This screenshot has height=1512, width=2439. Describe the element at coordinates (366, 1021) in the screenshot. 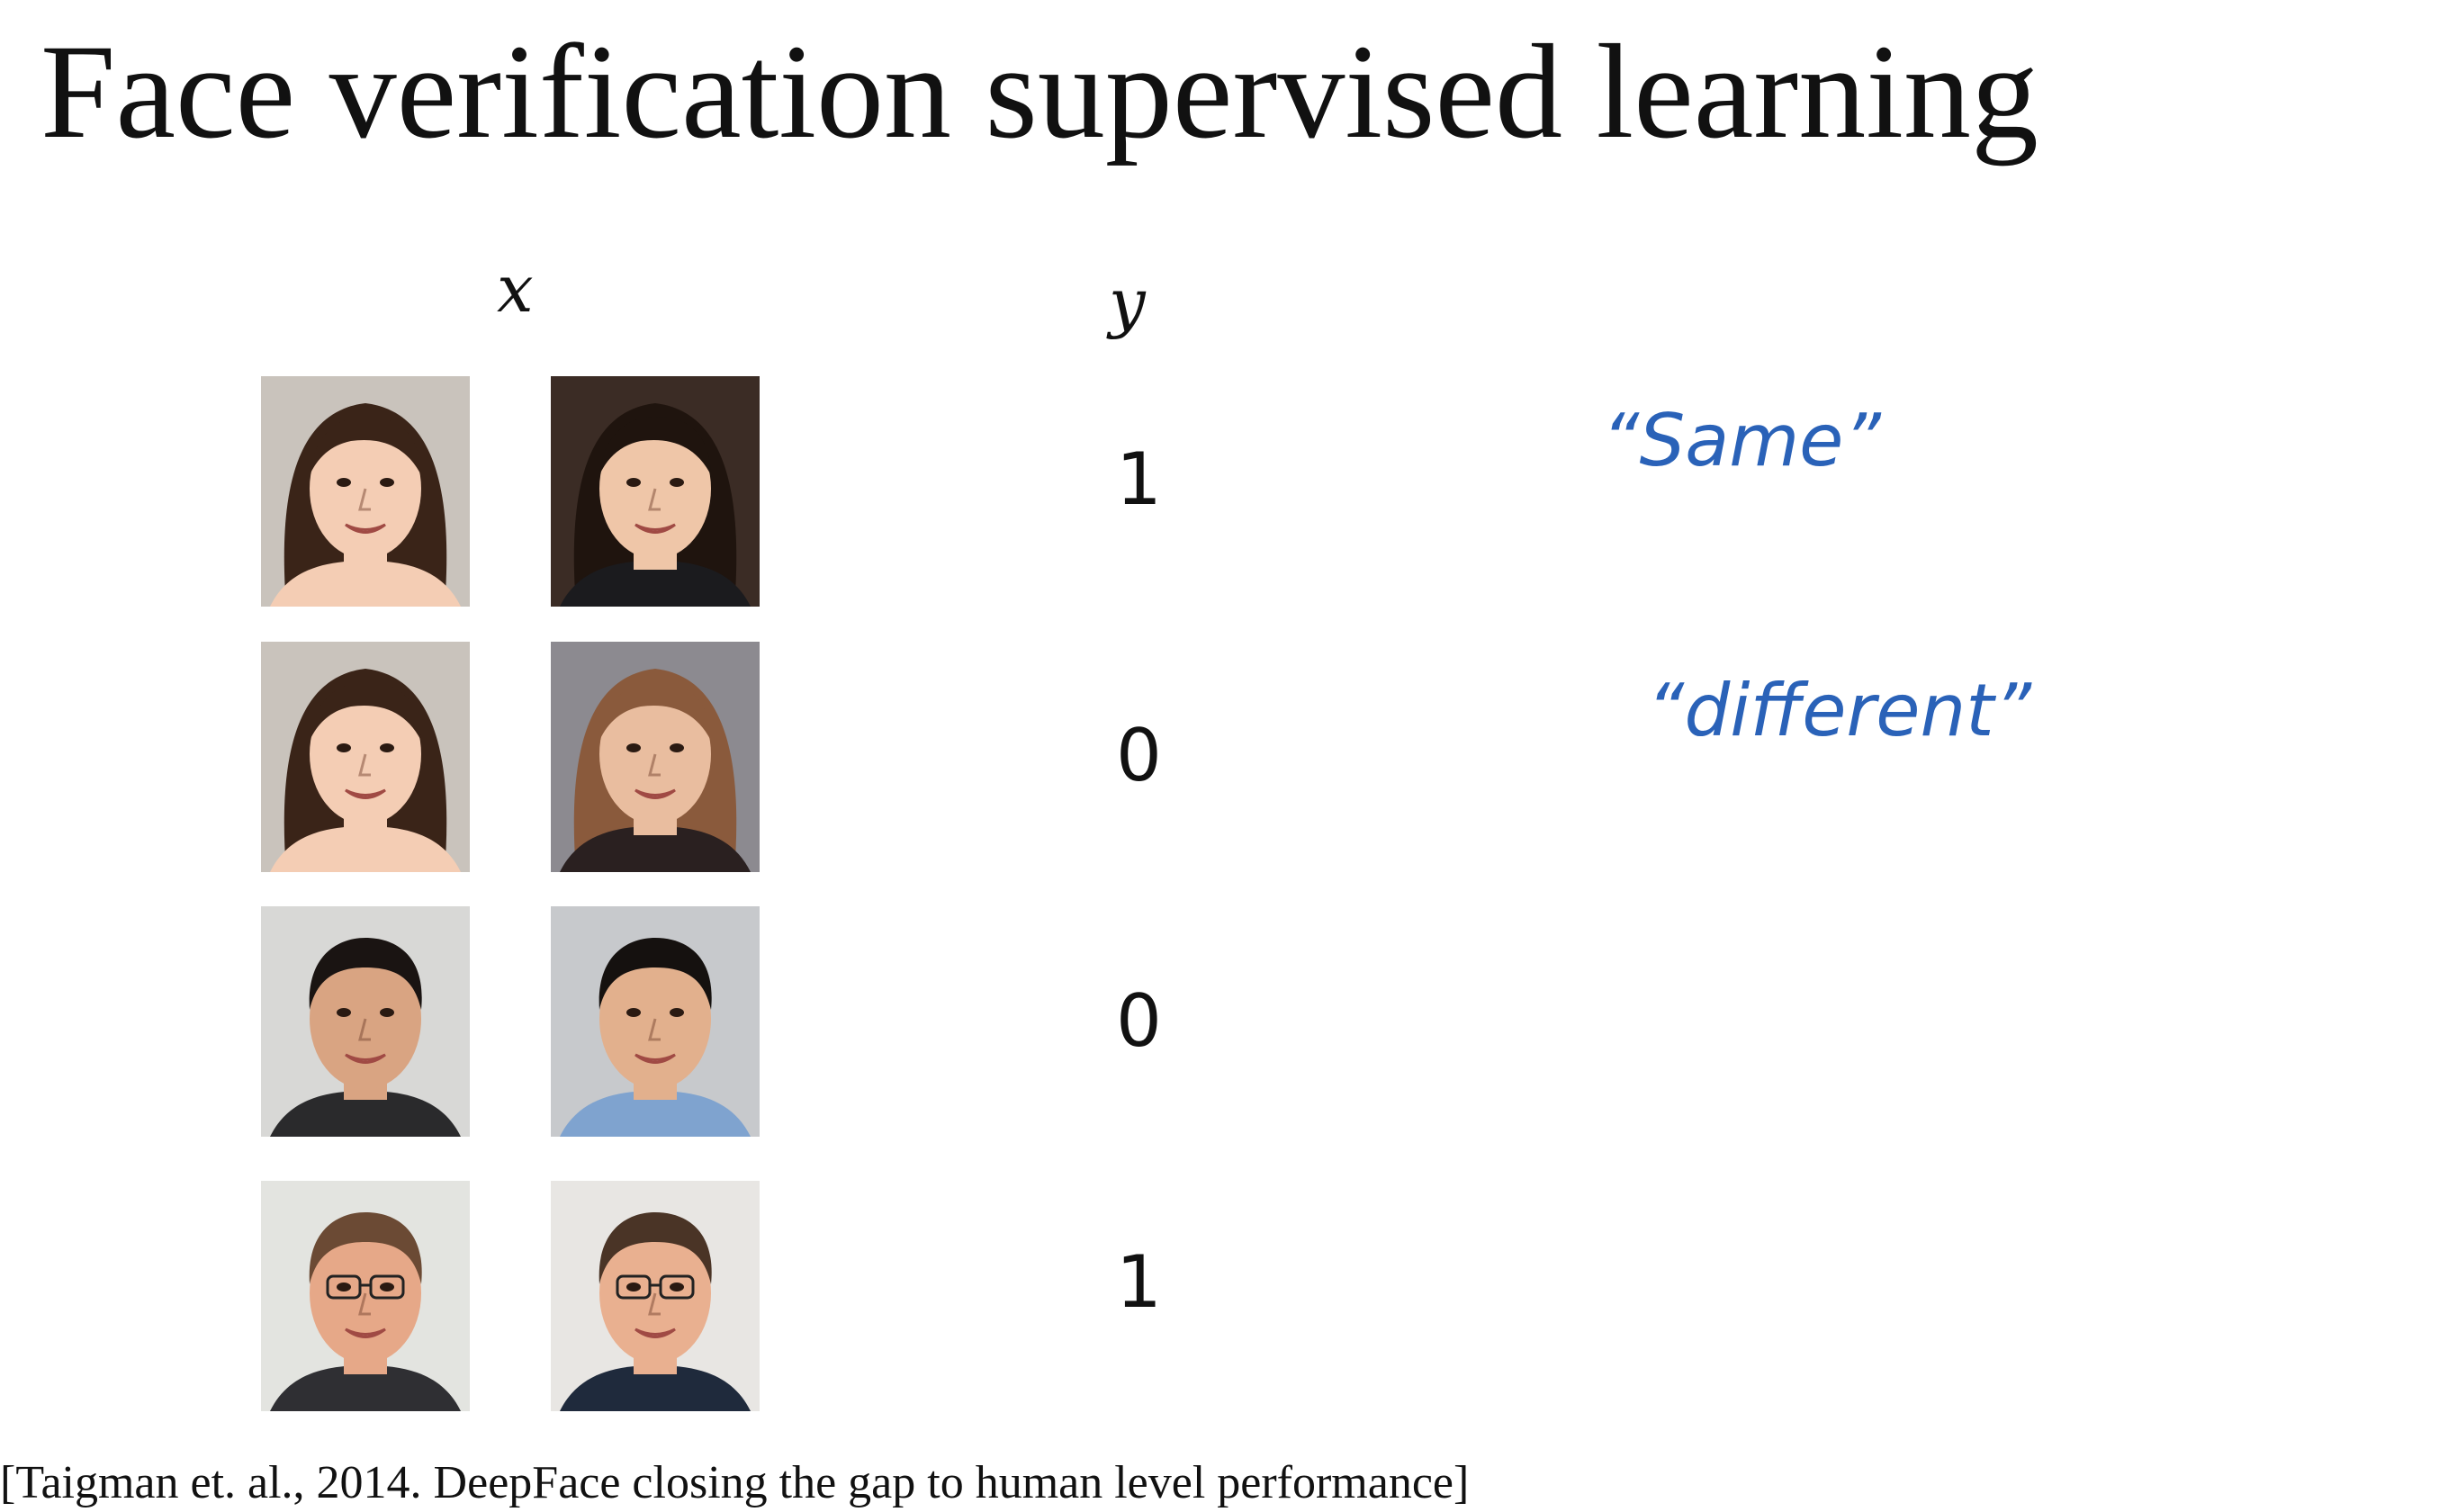

I see `face-photo-row3-left` at that location.